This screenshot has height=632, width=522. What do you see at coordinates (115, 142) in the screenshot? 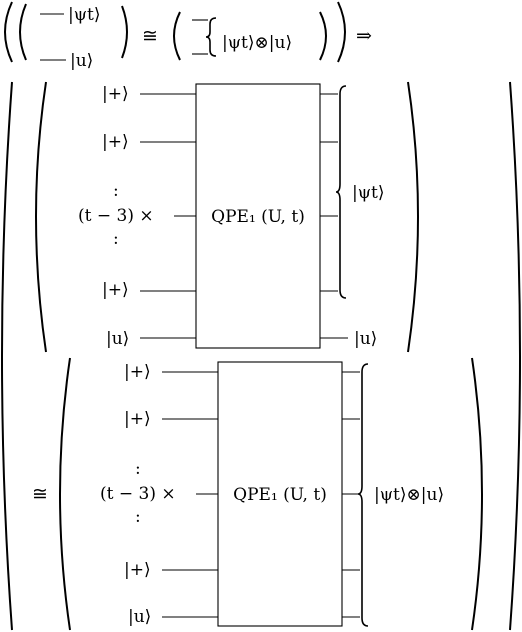
I see `circuit1-input-plus-2: |+⟩` at bounding box center [115, 142].